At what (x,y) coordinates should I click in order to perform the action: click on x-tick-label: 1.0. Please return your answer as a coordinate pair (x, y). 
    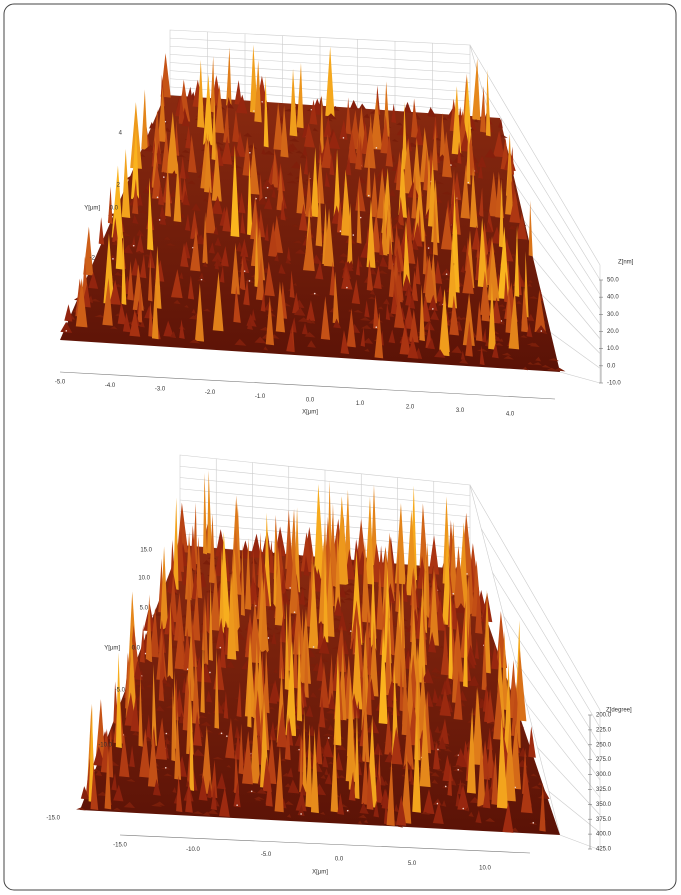
    Looking at the image, I should click on (360, 404).